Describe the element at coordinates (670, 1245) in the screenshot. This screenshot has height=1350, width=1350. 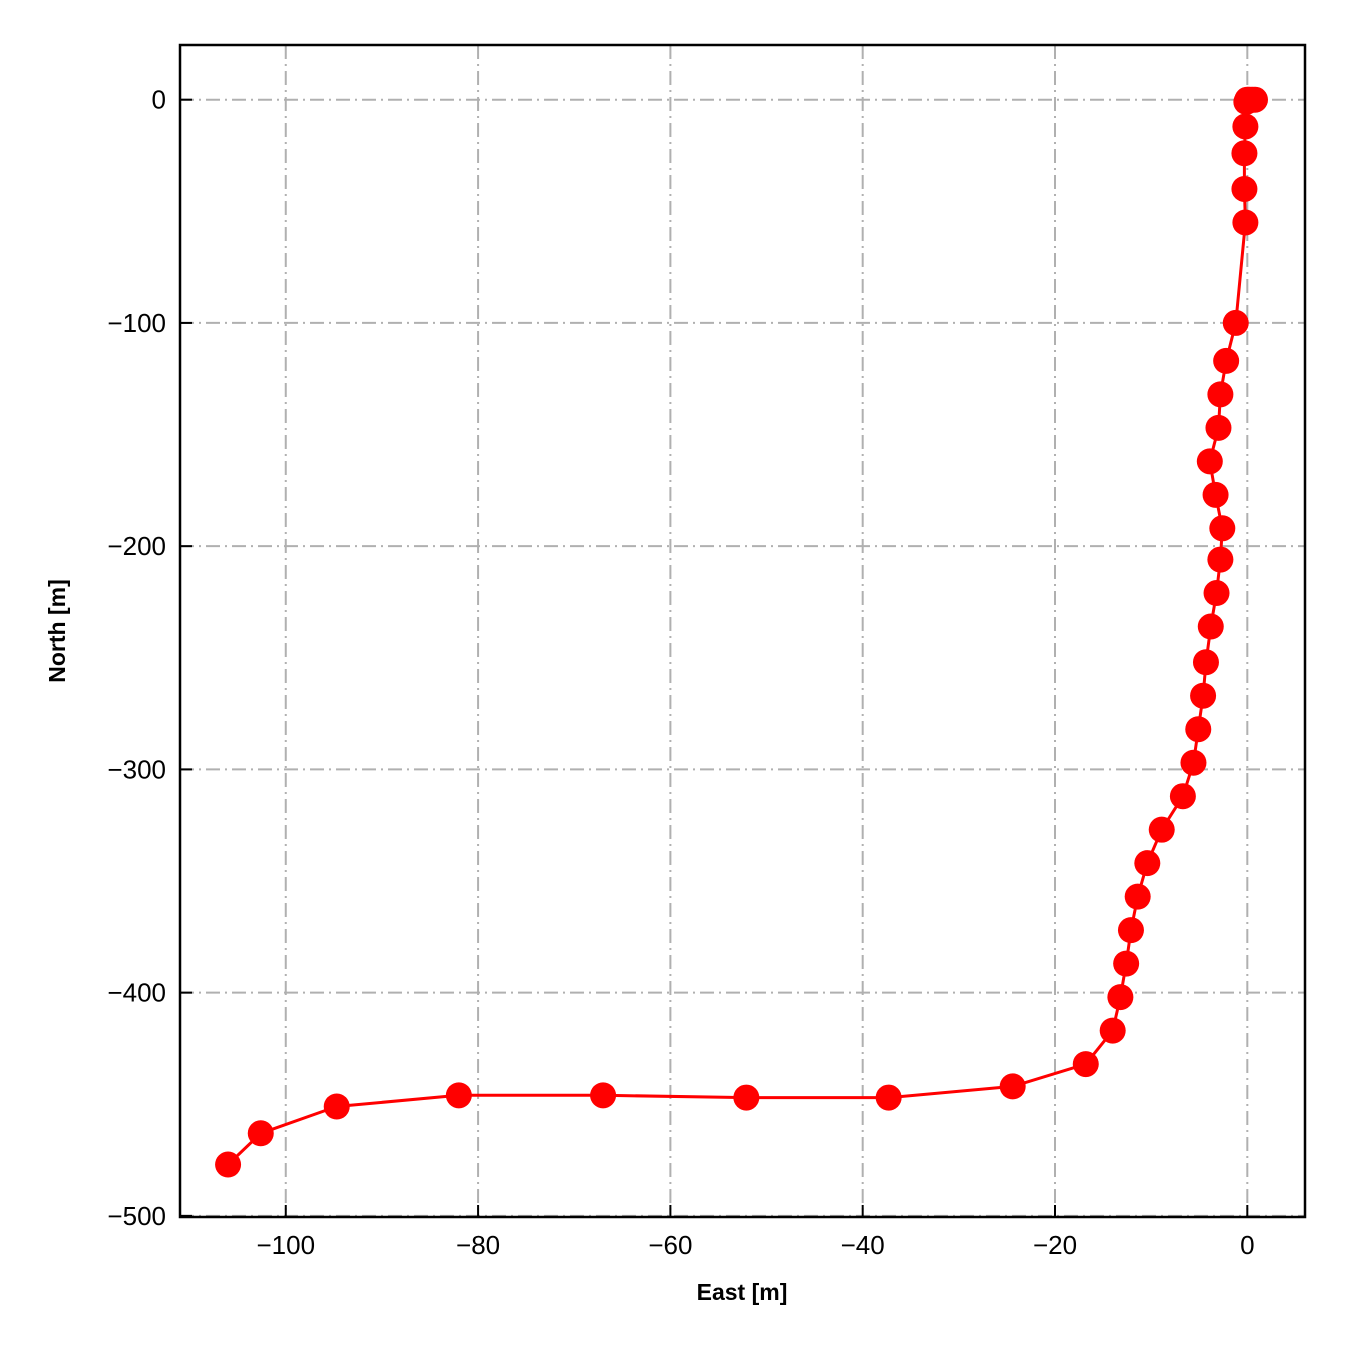
I see `x-tick-label: −60` at that location.